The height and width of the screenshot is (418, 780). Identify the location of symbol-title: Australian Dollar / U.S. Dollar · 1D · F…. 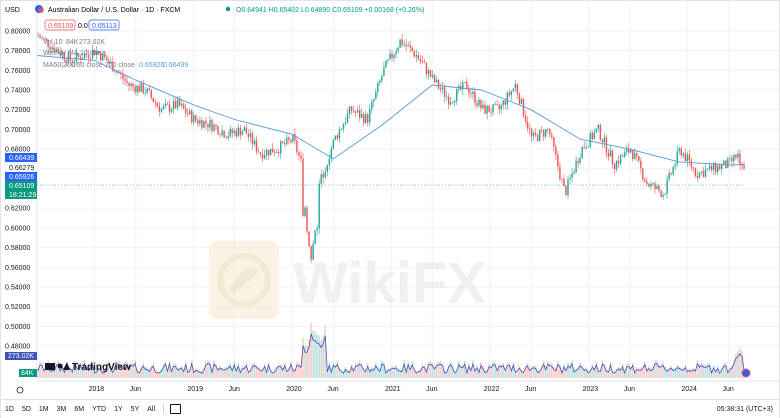
(114, 10).